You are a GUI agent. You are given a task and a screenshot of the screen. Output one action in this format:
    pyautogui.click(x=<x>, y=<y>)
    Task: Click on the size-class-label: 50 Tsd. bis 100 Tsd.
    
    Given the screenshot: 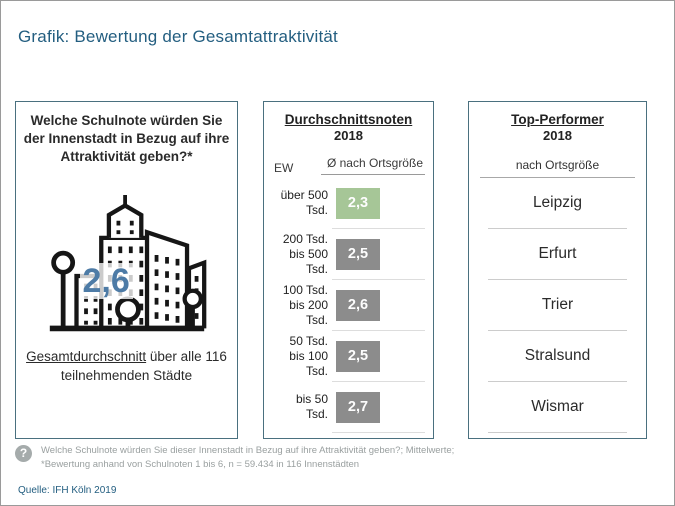 What is the action you would take?
    pyautogui.click(x=308, y=355)
    